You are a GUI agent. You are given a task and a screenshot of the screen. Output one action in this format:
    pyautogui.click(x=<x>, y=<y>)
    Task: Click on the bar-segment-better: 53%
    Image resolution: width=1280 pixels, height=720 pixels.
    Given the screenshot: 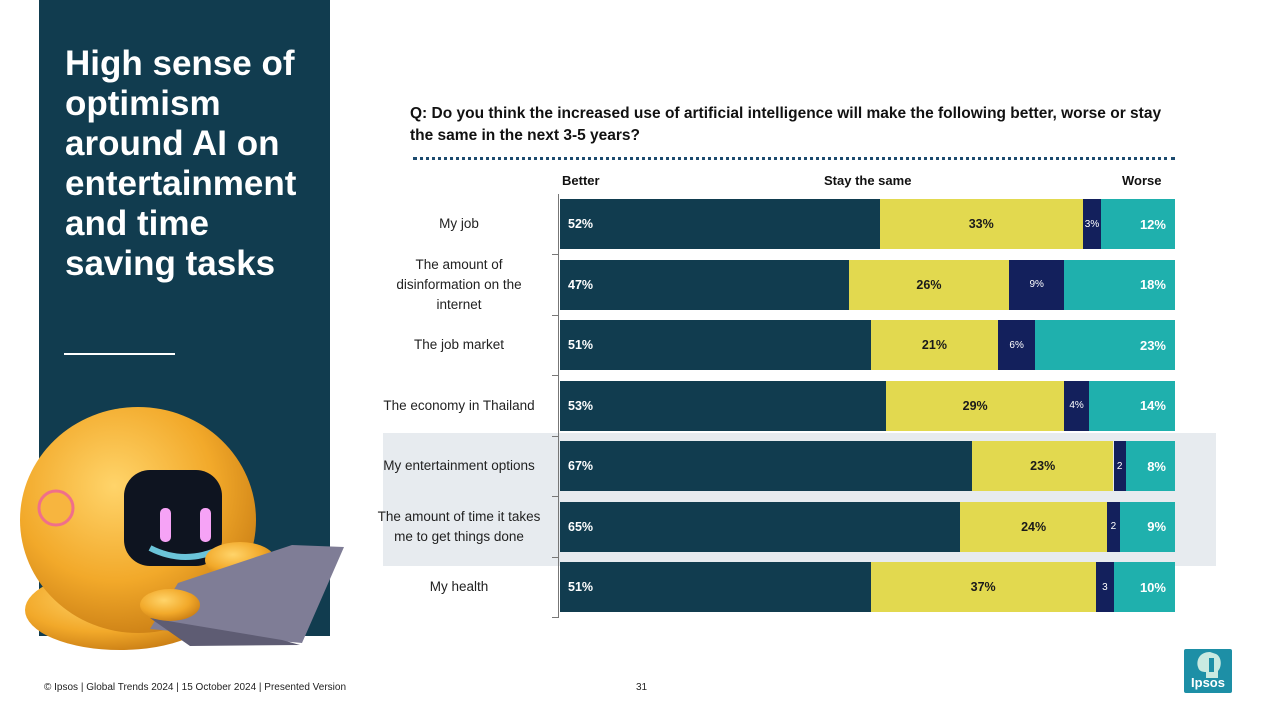 What is the action you would take?
    pyautogui.click(x=723, y=405)
    